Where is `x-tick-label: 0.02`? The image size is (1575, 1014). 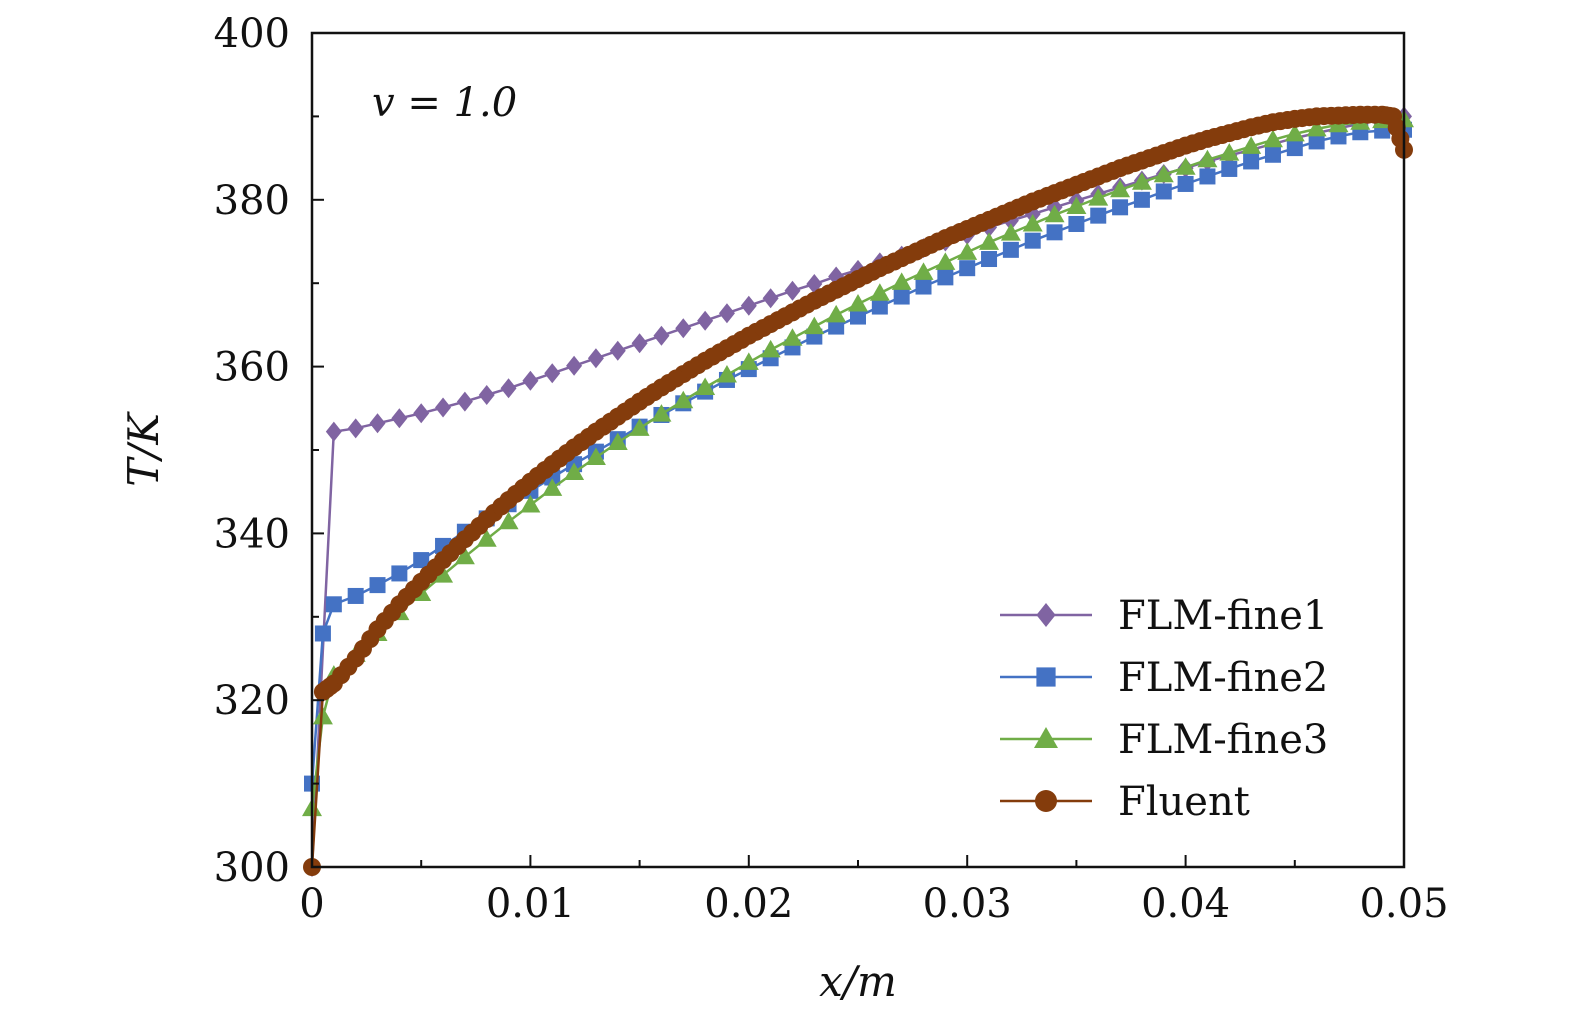
x-tick-label: 0.02 is located at coordinates (748, 904).